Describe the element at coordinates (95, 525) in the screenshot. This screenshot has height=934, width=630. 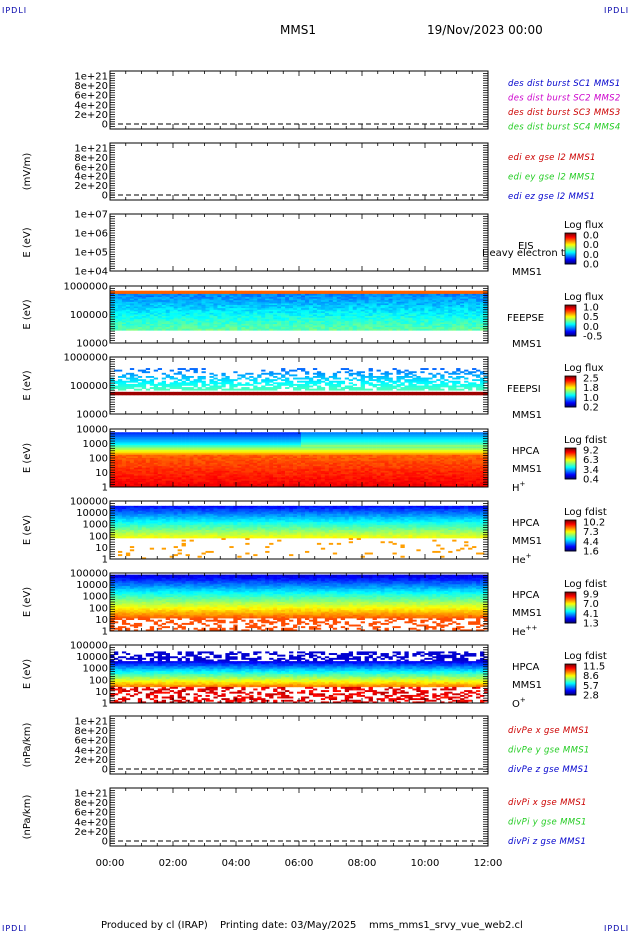
I see `panel-7-ytick-label: 1000` at that location.